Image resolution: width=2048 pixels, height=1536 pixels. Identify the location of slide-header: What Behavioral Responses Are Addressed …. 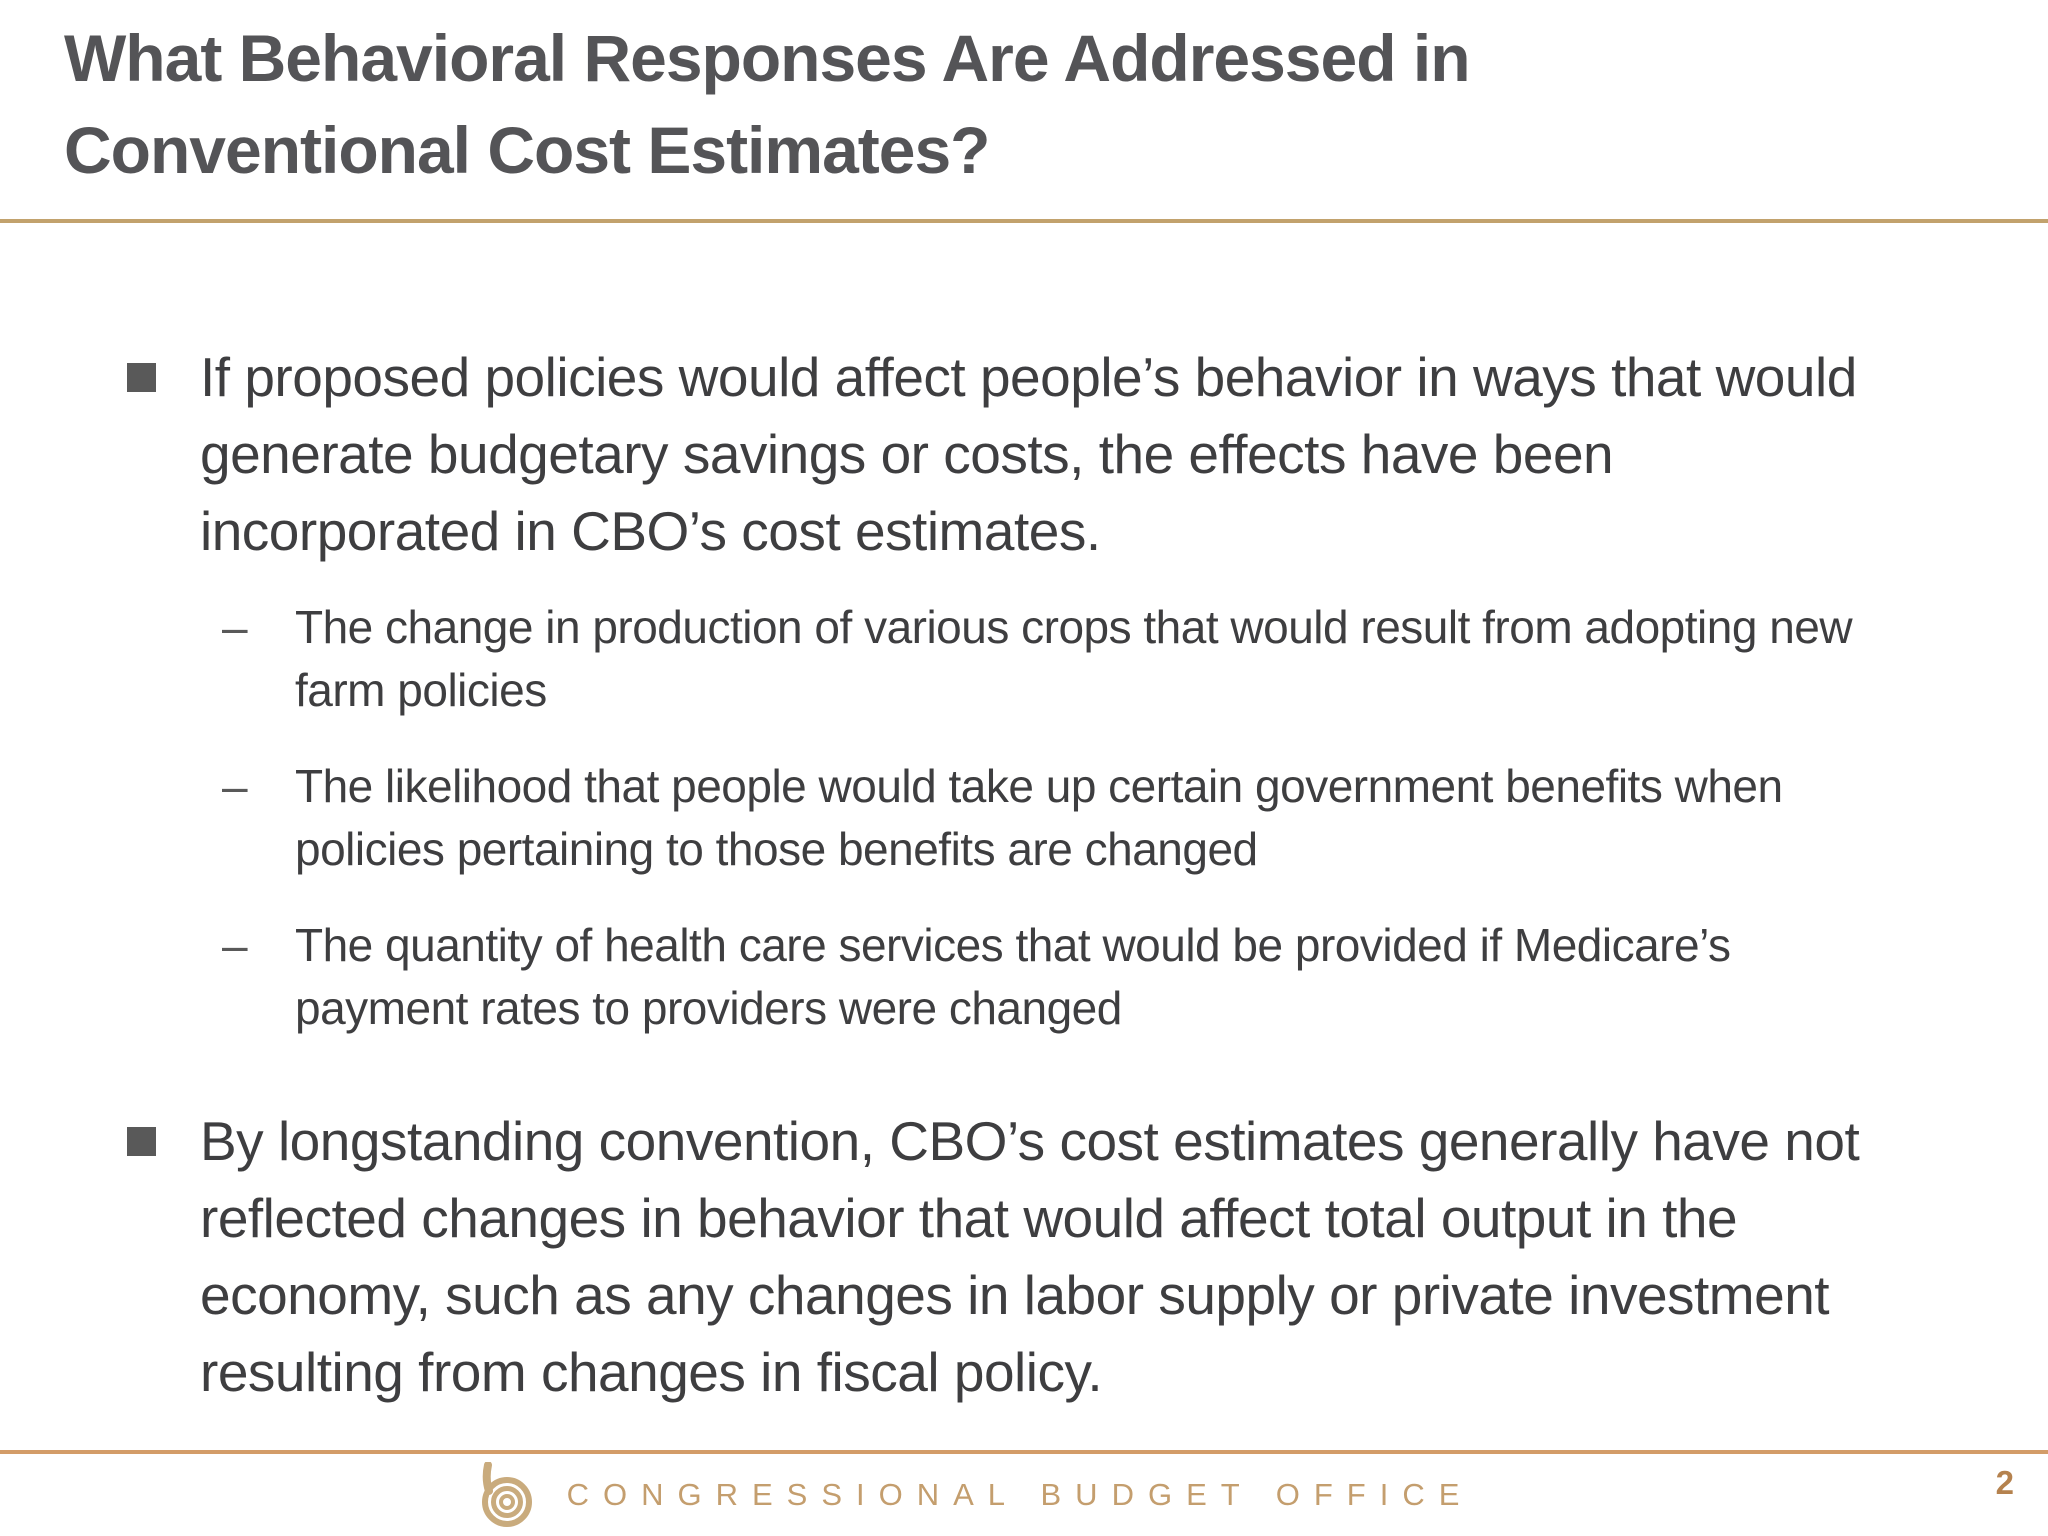
(1024, 111).